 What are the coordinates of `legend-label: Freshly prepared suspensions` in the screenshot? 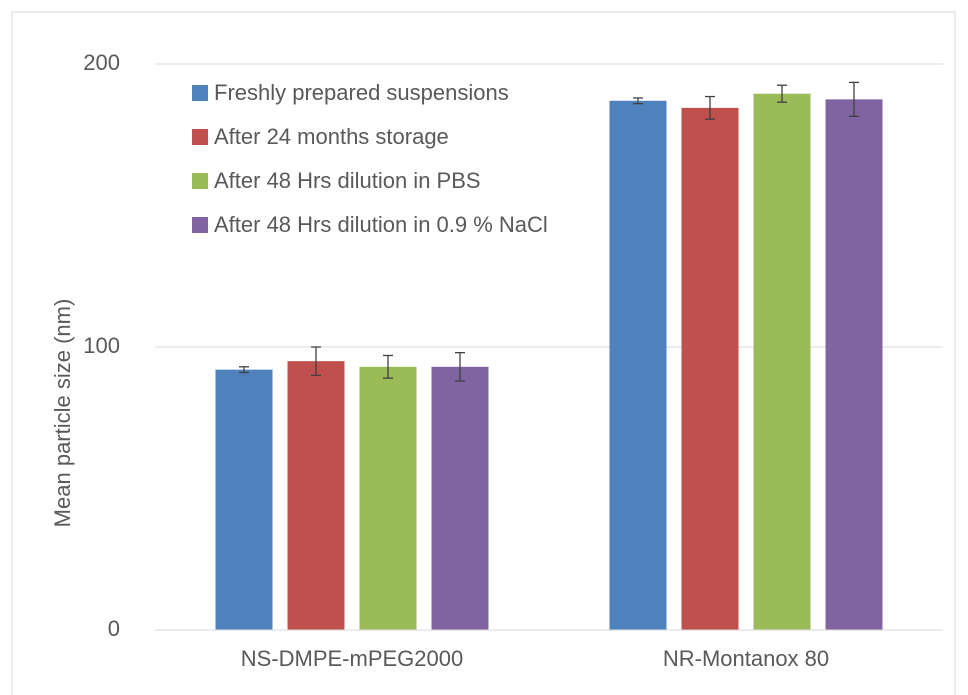 It's located at (361, 92).